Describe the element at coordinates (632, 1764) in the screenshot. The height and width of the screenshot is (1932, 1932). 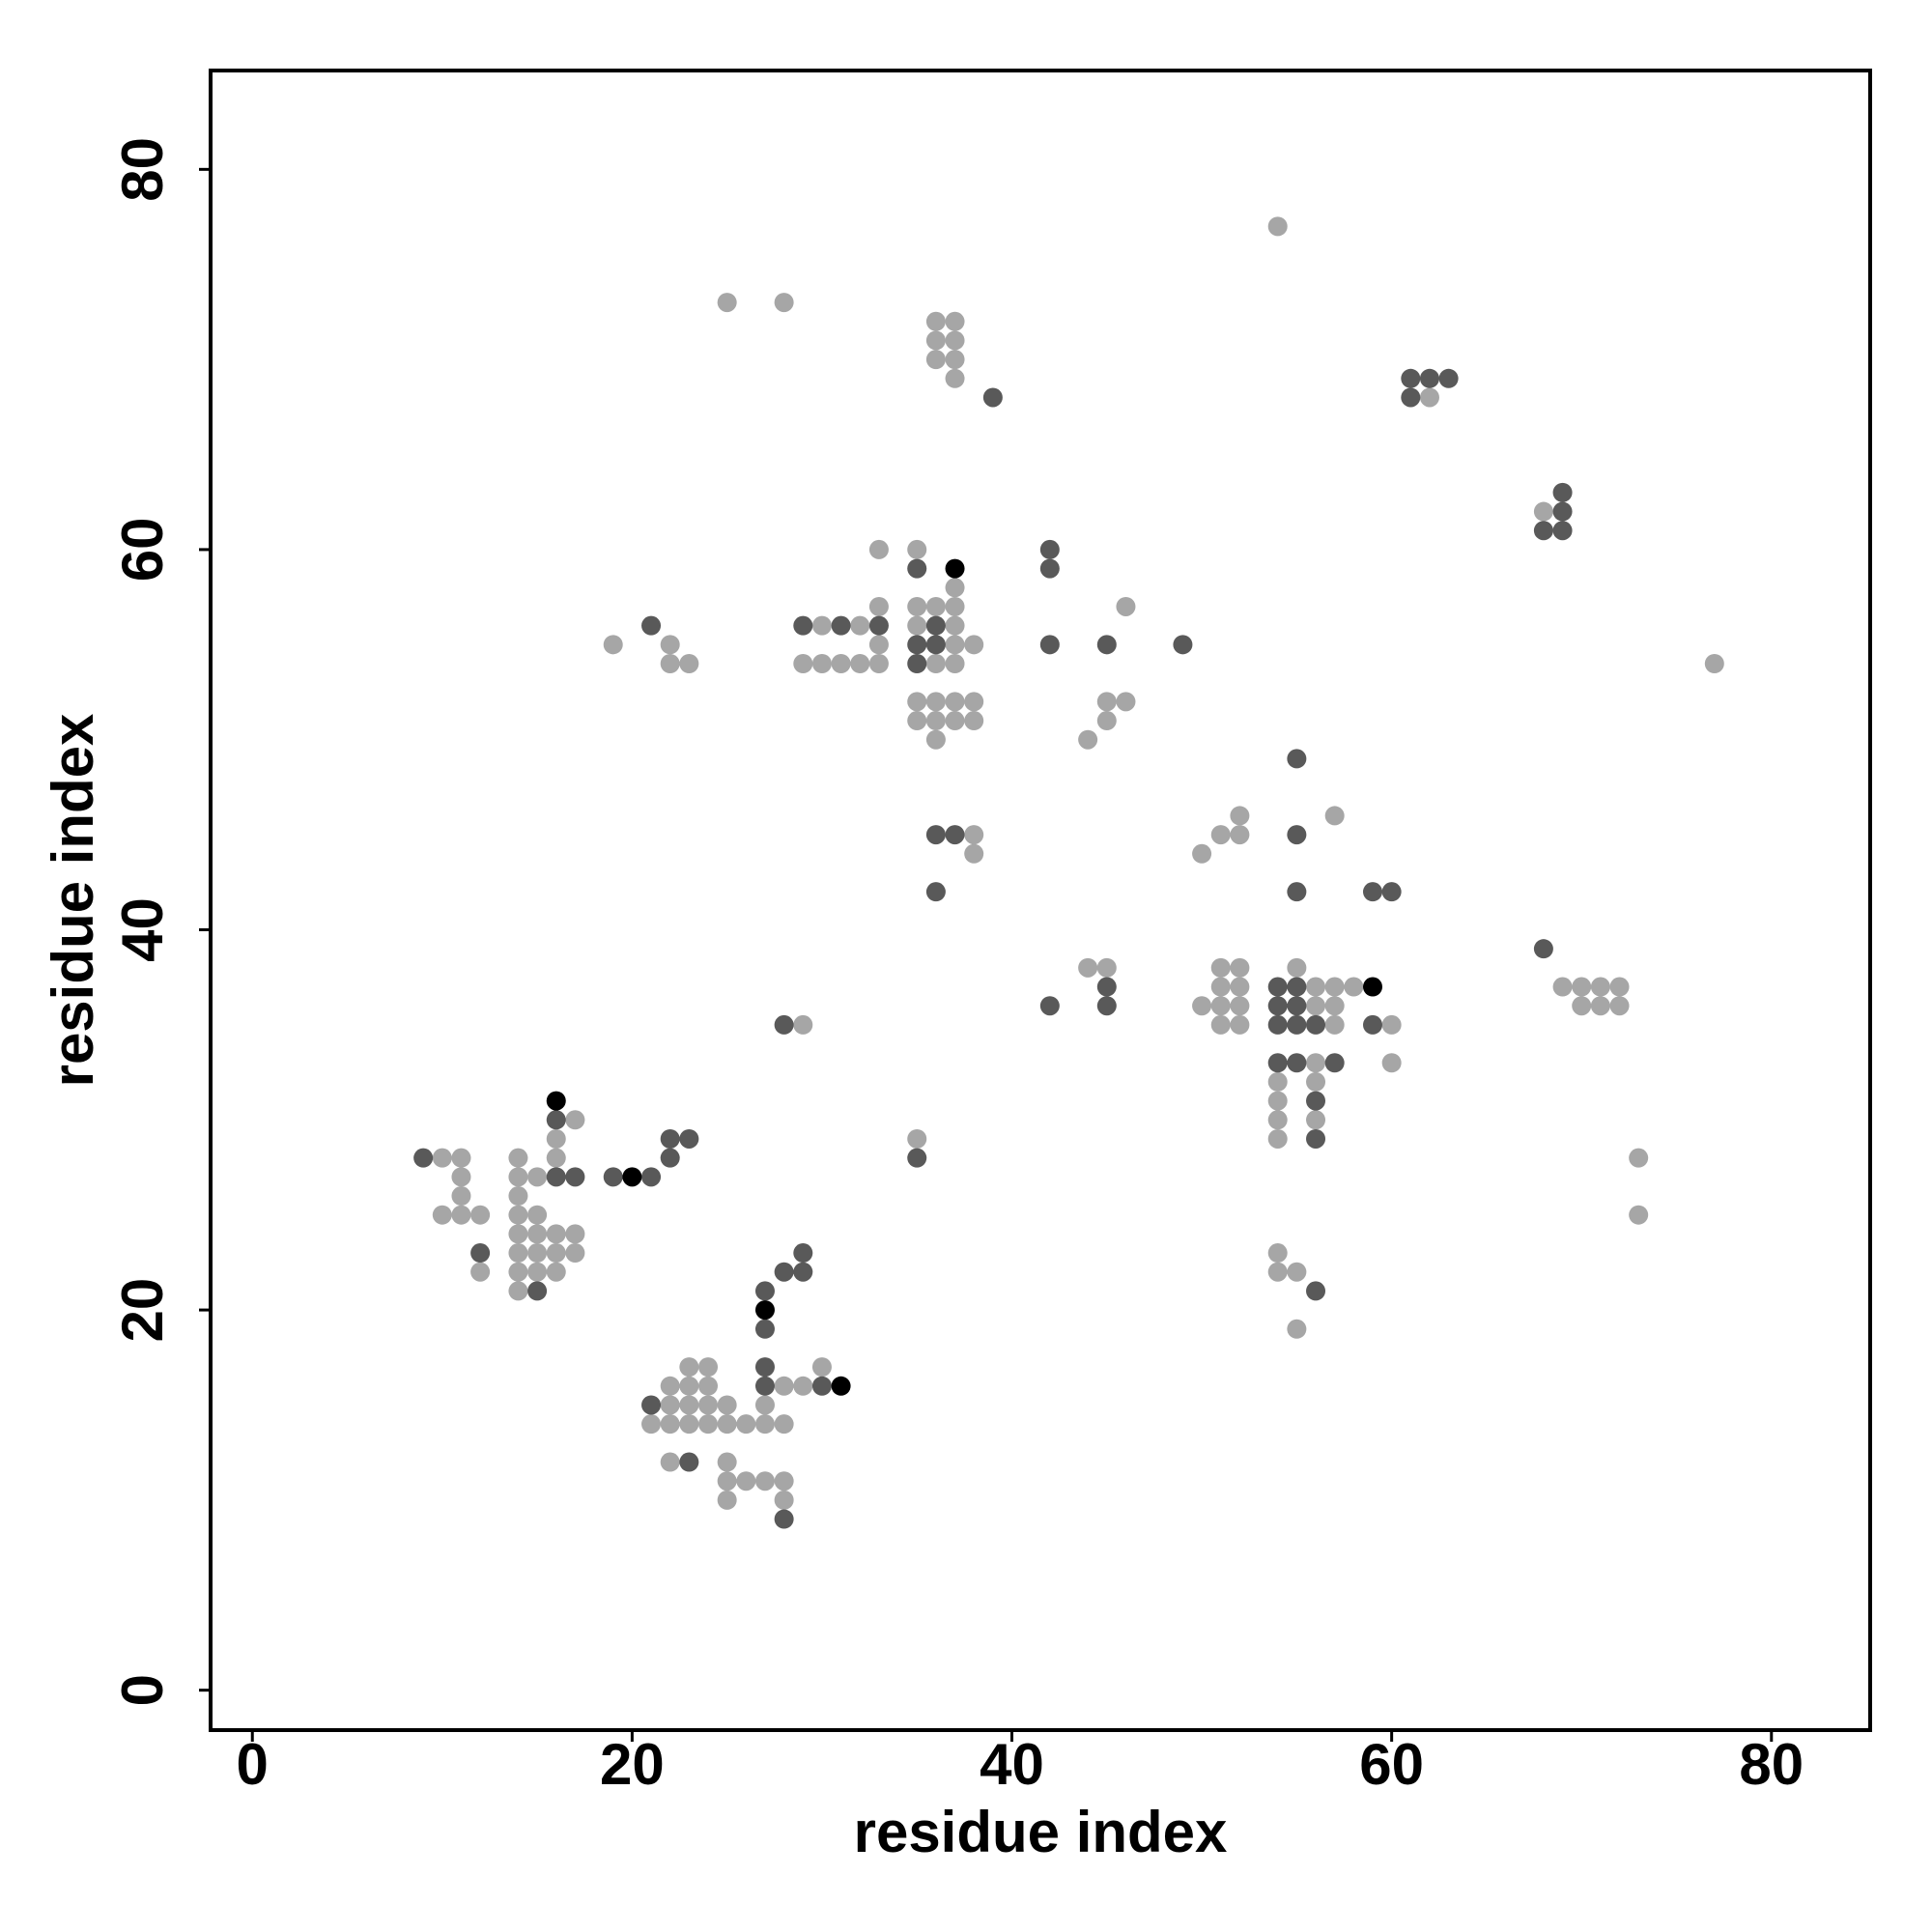
I see `x-tick-label: 20` at that location.